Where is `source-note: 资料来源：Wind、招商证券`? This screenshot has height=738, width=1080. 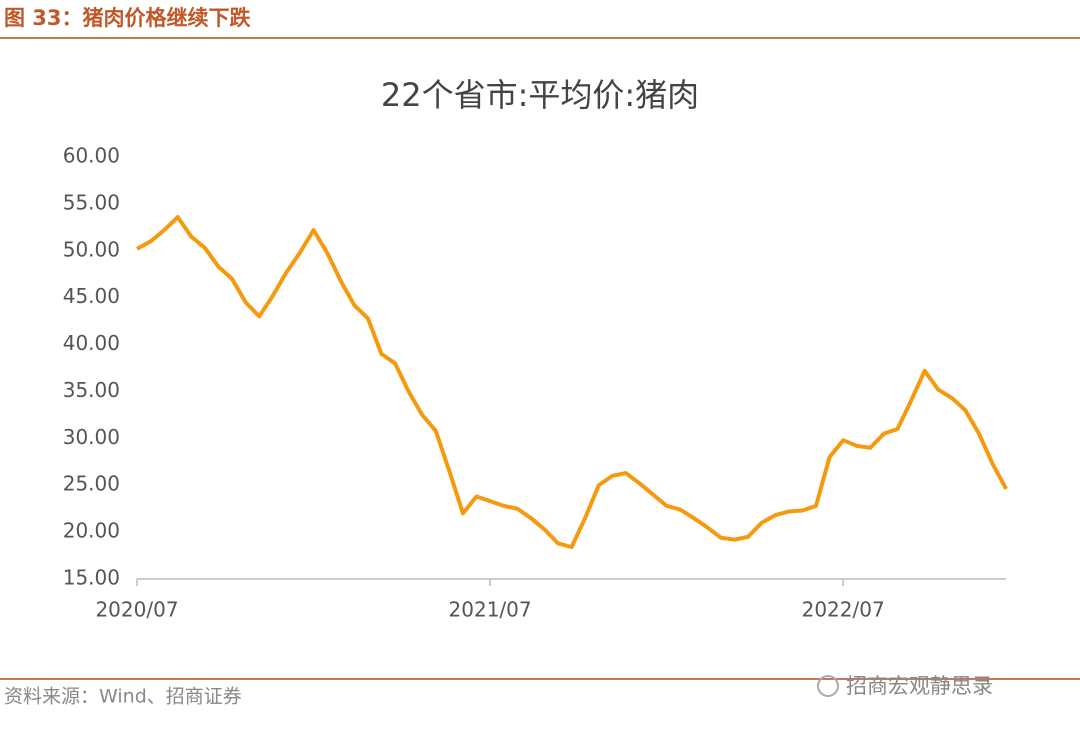 source-note: 资料来源：Wind、招商证券 is located at coordinates (123, 697).